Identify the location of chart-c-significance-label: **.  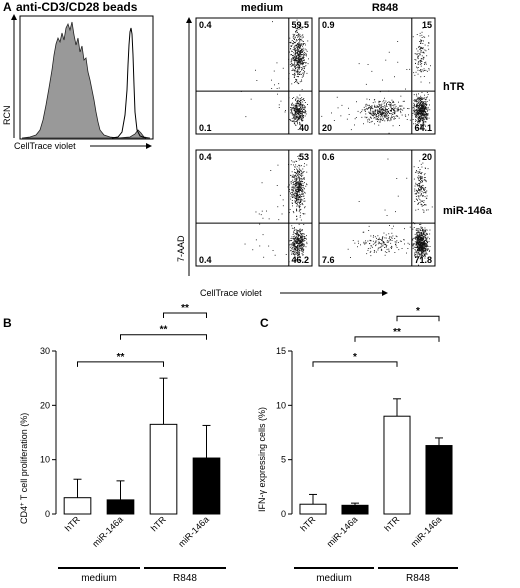
(397, 332).